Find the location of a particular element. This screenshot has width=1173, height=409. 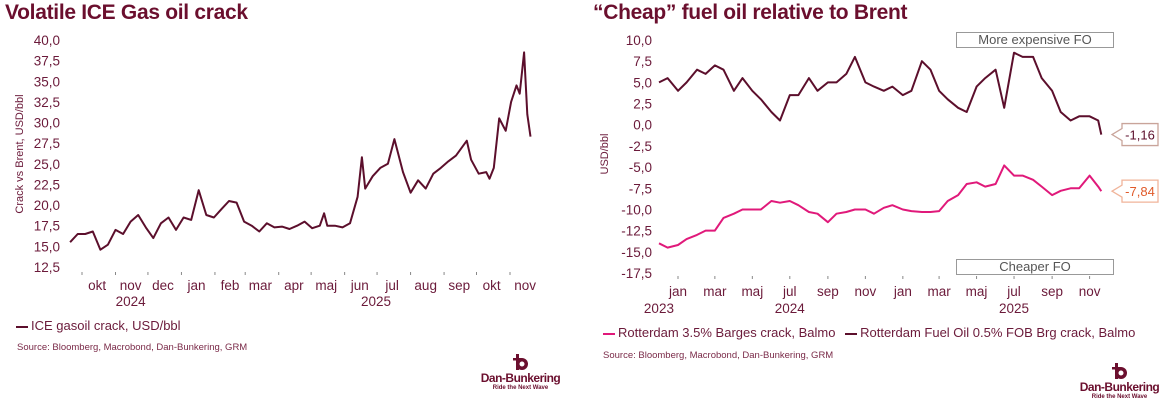

y-tick-label: 30,0 is located at coordinates (47, 123).